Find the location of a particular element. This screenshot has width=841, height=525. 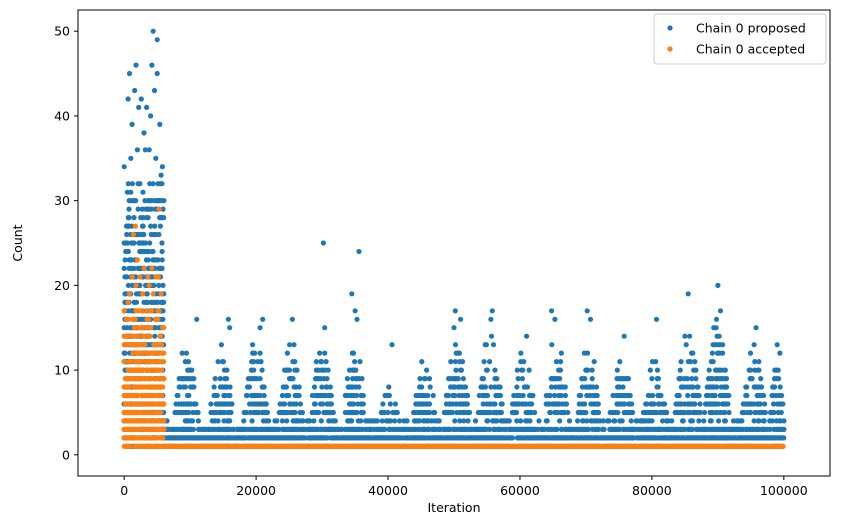

legend: Chain 0 proposed Chain 0 accepted is located at coordinates (740, 39).